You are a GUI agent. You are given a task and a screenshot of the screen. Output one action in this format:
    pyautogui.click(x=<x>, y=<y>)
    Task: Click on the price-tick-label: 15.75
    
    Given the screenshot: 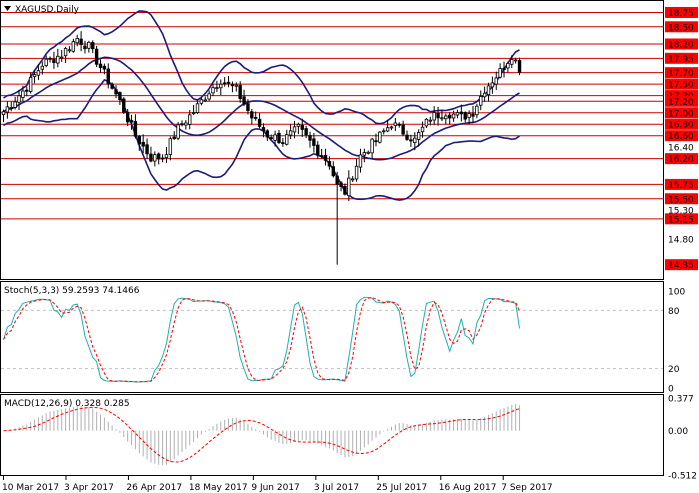 What is the action you would take?
    pyautogui.click(x=681, y=186)
    